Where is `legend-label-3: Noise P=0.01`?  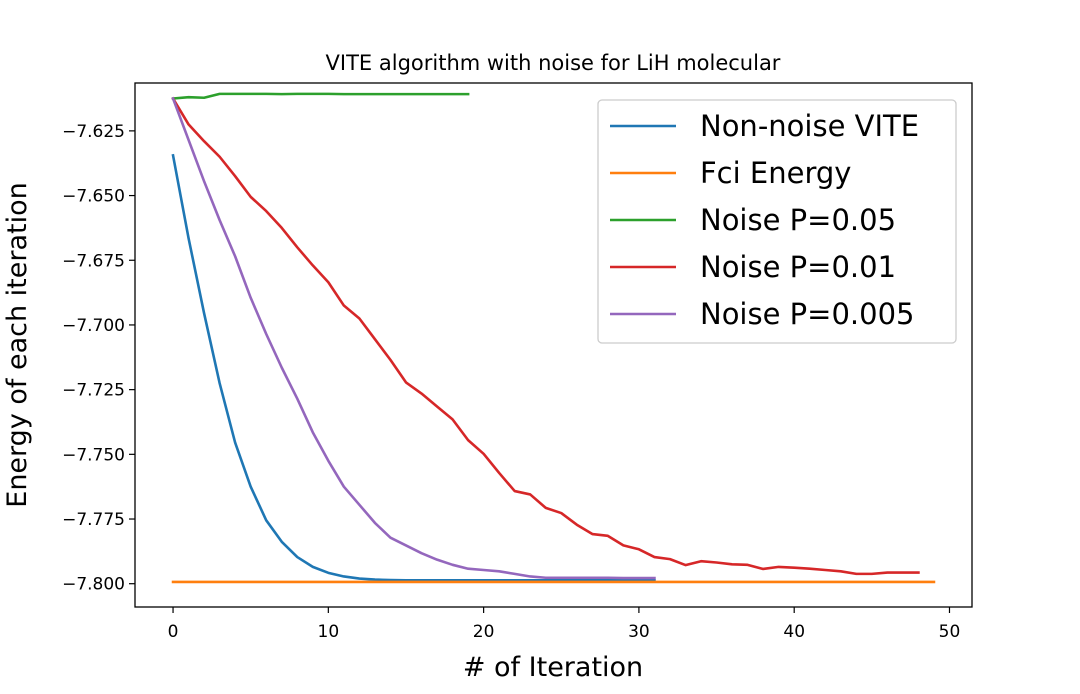 legend-label-3: Noise P=0.01 is located at coordinates (798, 267).